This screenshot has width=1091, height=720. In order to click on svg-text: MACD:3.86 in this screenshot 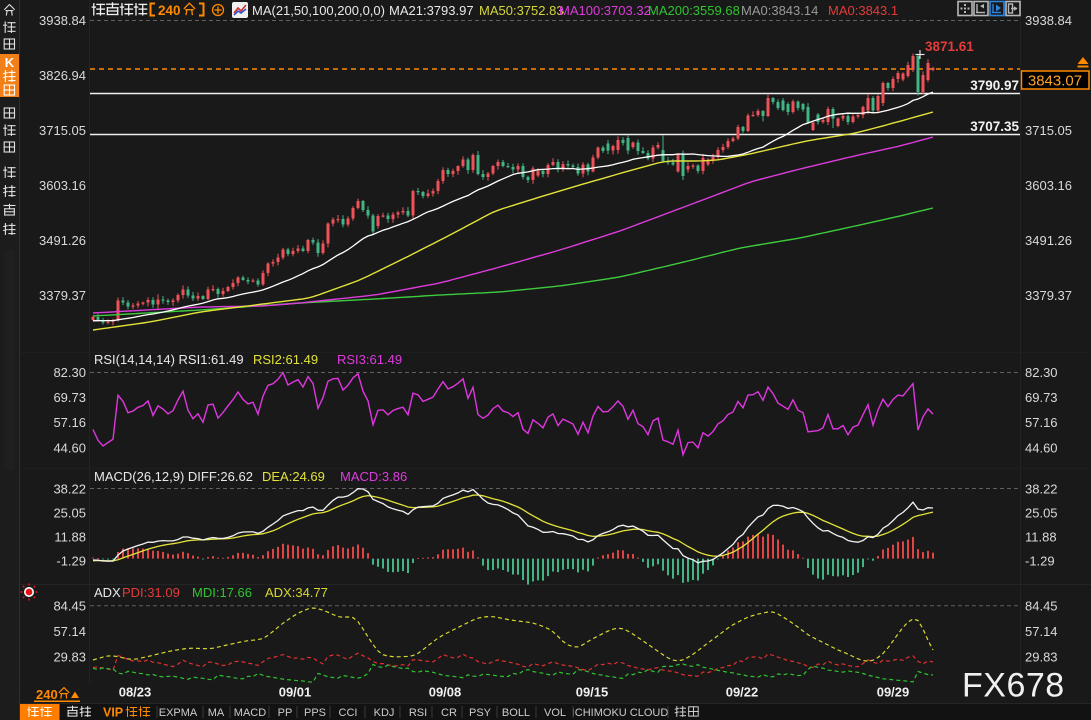, I will do `click(373, 476)`.